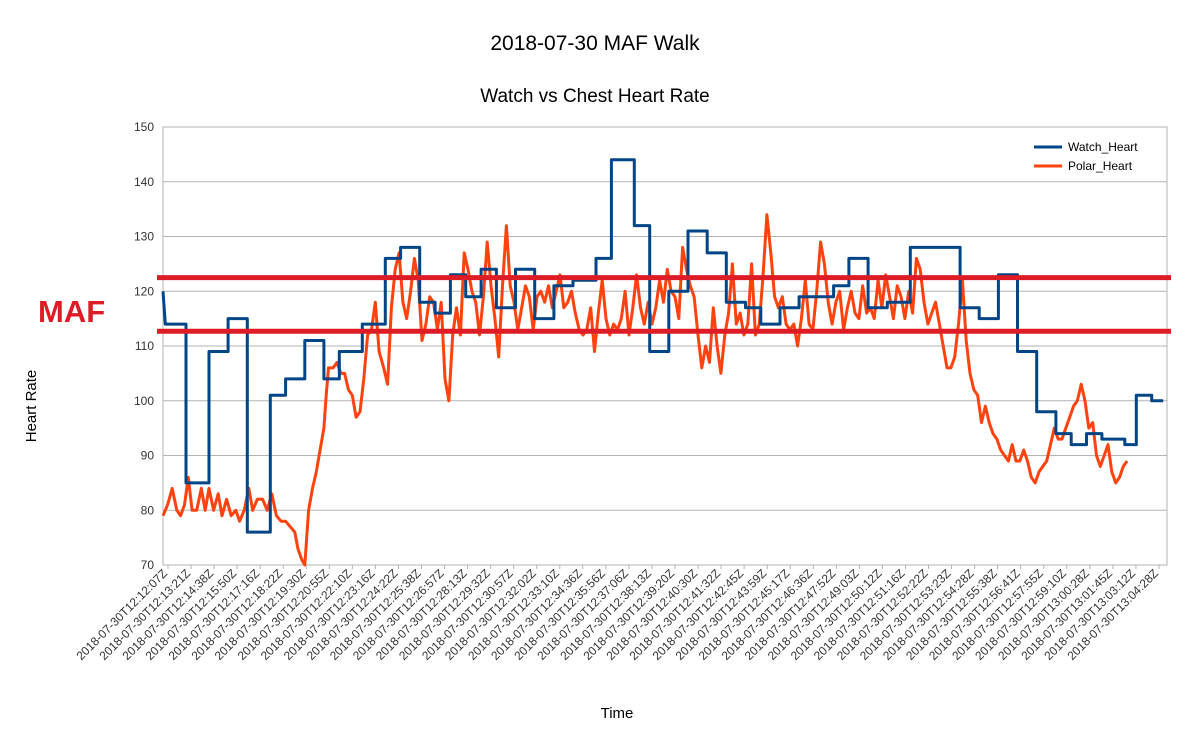 Image resolution: width=1190 pixels, height=742 pixels. What do you see at coordinates (144, 291) in the screenshot?
I see `y-tick-label: 120` at bounding box center [144, 291].